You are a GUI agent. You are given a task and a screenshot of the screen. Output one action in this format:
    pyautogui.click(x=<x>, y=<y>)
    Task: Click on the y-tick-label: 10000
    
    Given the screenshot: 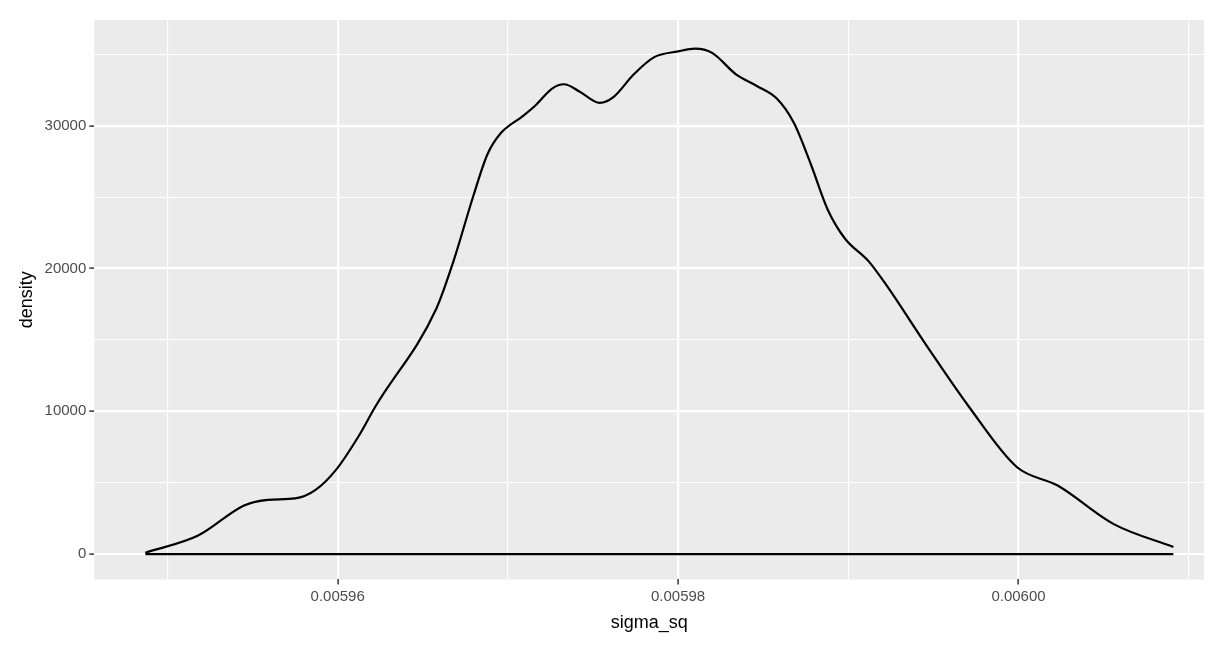 What is the action you would take?
    pyautogui.click(x=65, y=410)
    